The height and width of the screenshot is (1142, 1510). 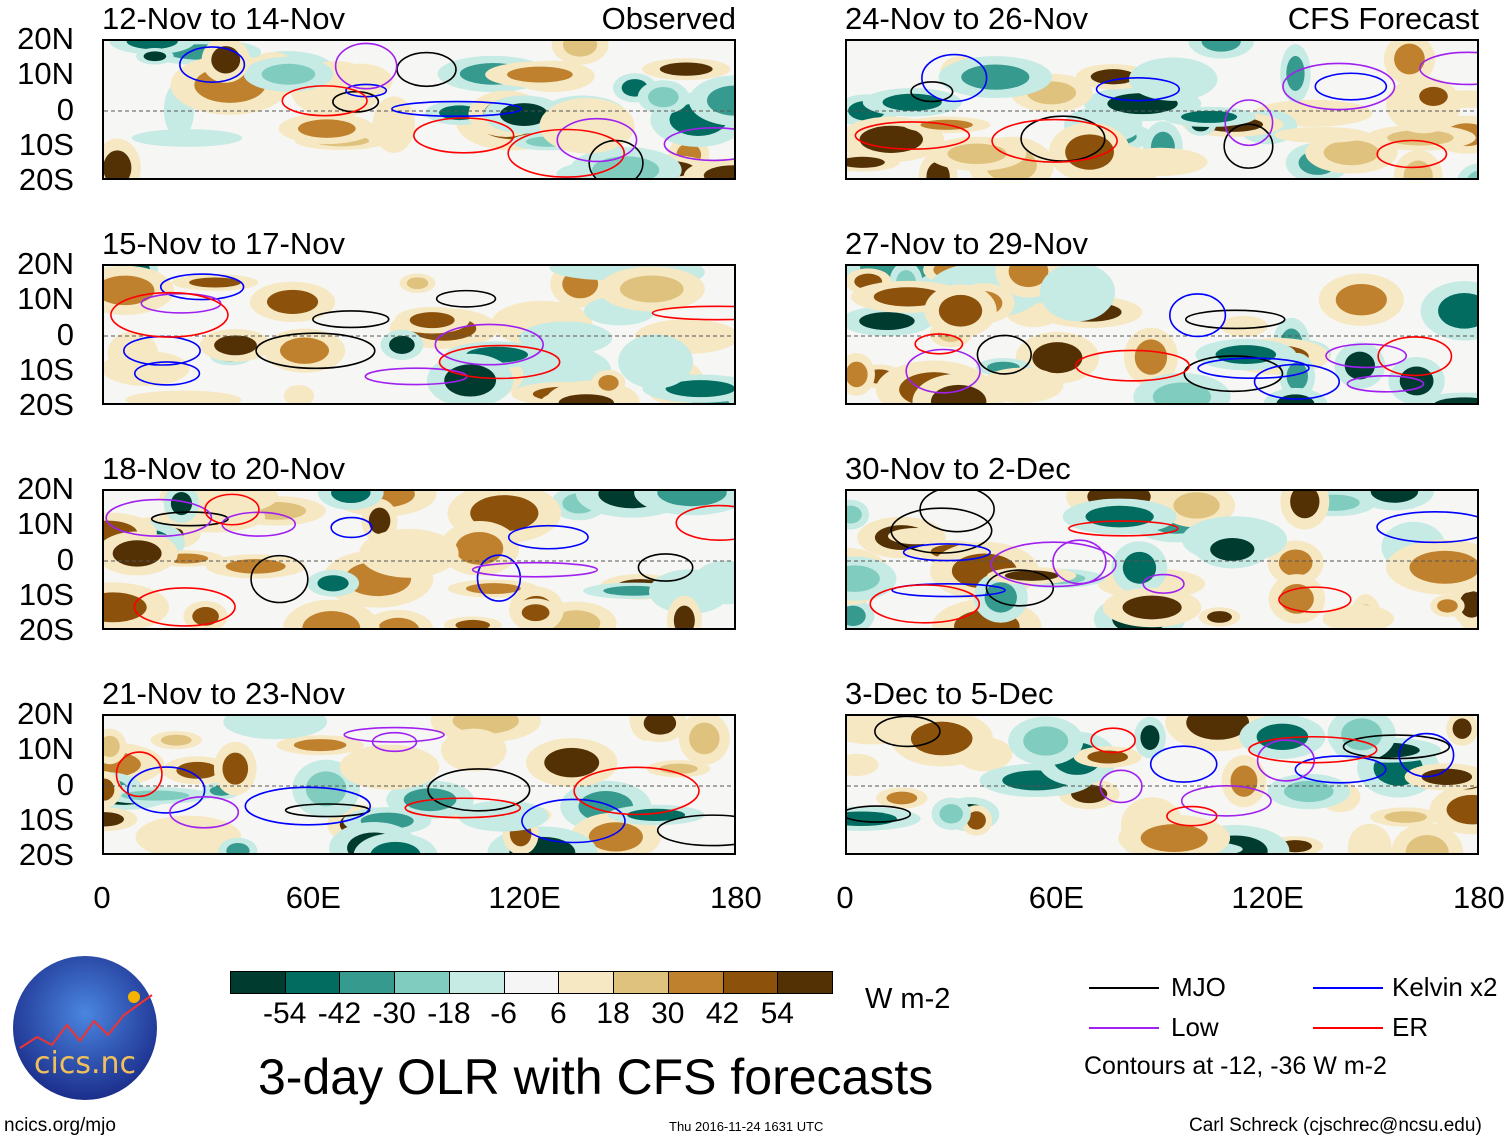 I want to click on legend-label-kelvin: Kelvin x2, so click(x=1445, y=987).